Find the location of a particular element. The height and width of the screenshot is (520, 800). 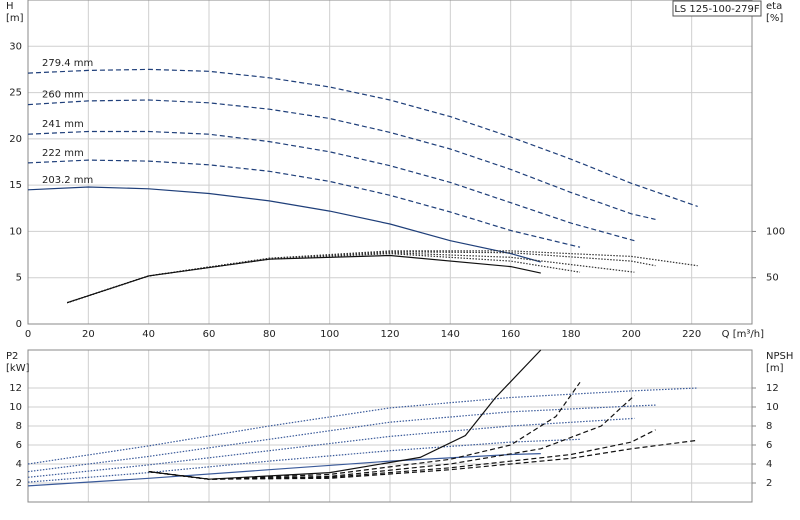

y-axis-unit: [kW] is located at coordinates (18, 368).